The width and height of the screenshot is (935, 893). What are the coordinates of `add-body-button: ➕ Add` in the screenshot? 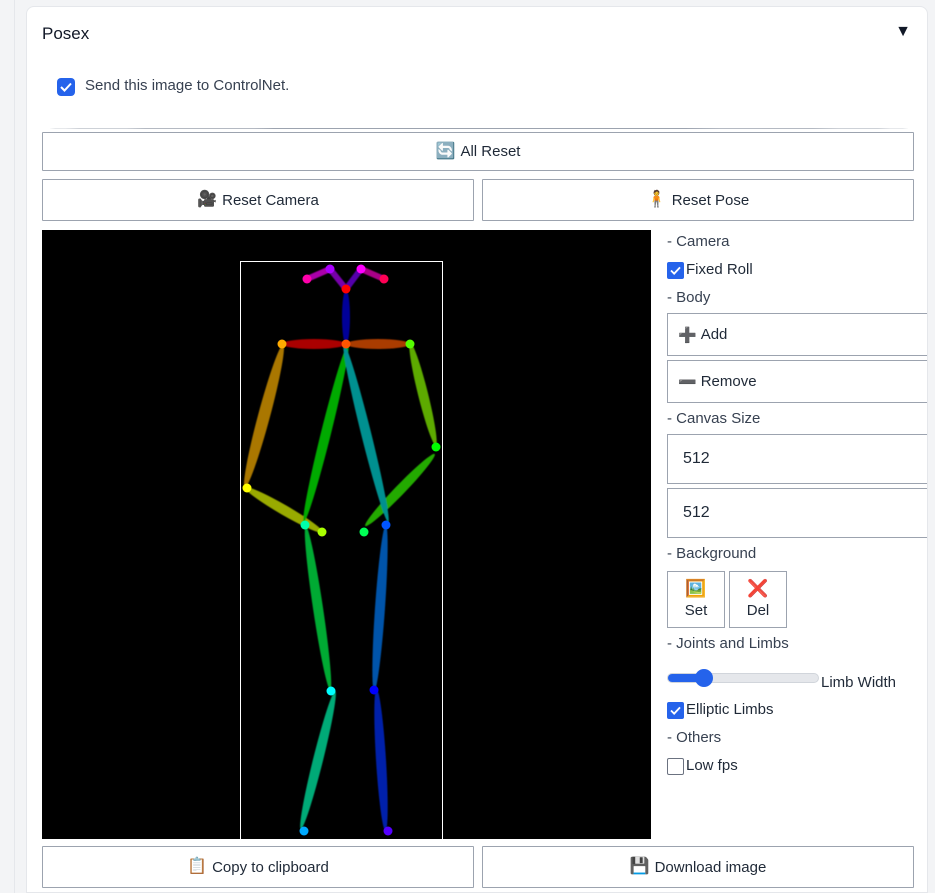 It's located at (797, 334).